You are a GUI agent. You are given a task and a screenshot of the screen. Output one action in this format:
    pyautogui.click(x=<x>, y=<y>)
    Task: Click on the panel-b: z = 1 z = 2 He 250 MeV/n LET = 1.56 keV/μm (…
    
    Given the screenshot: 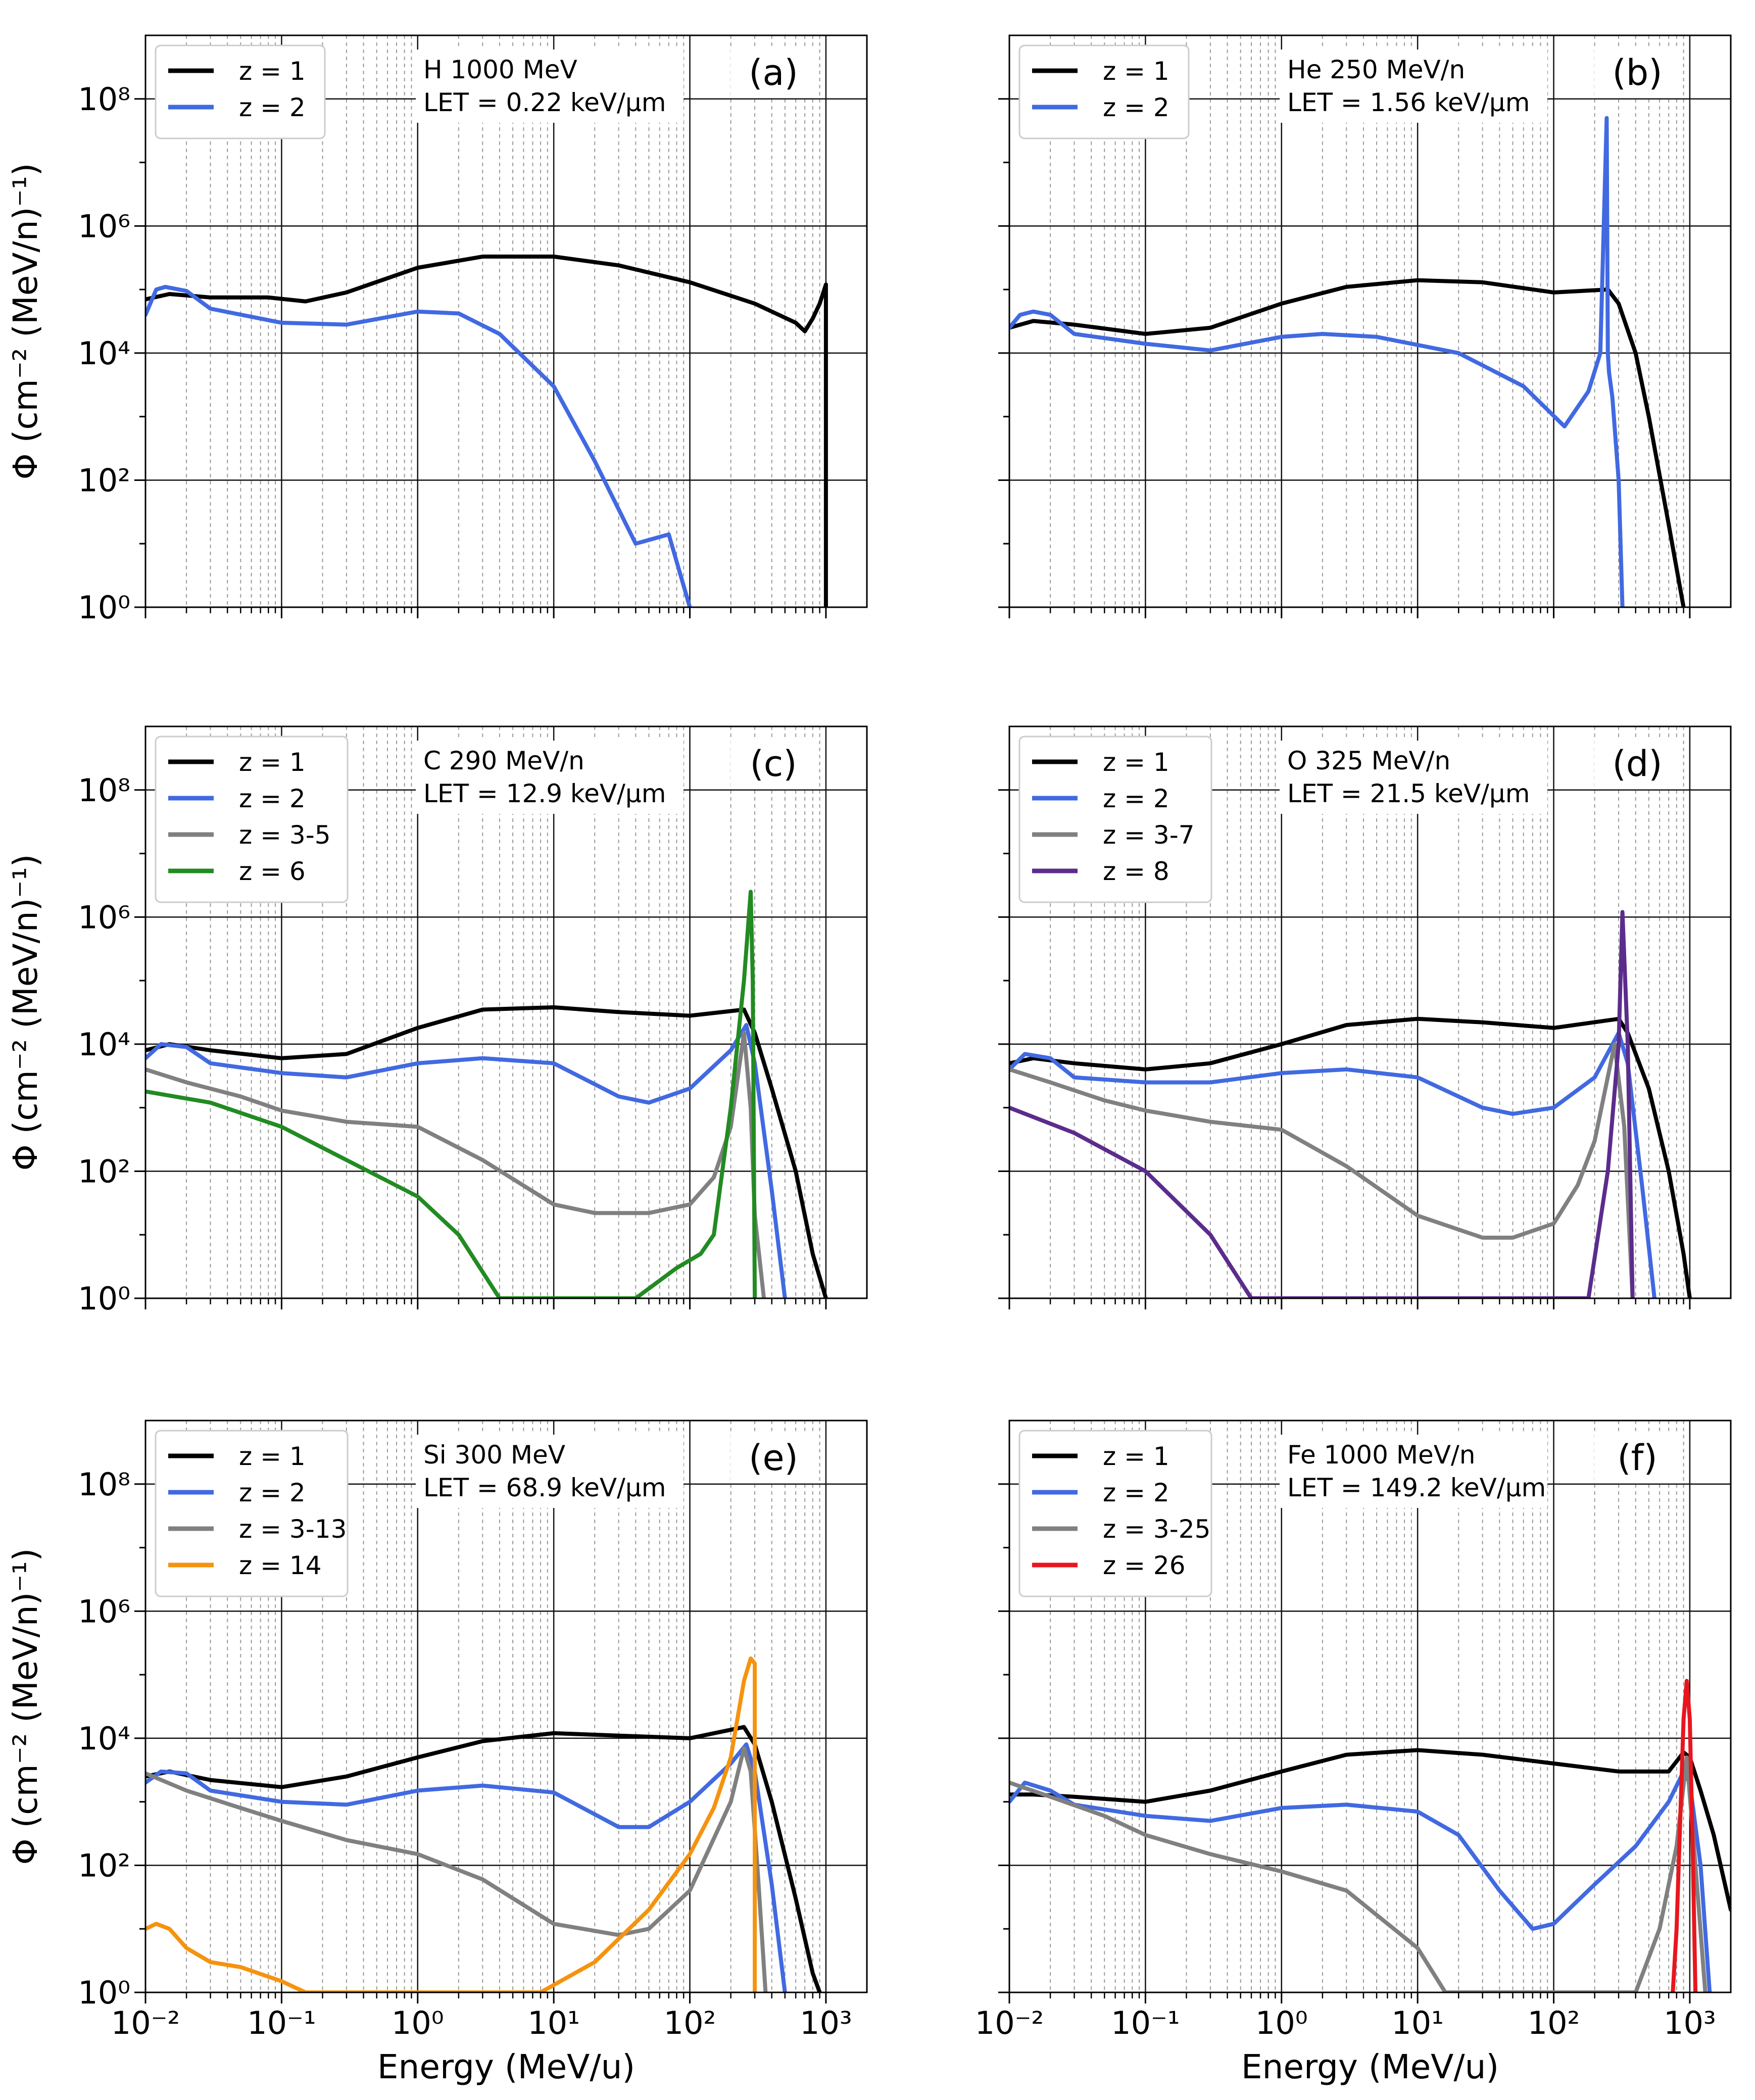 What is the action you would take?
    pyautogui.click(x=1365, y=326)
    